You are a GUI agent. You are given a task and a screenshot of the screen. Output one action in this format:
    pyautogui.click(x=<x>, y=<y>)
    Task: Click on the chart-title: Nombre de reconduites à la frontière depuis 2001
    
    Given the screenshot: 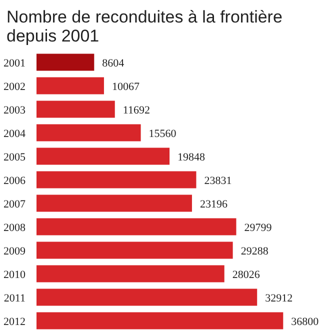 What is the action you would take?
    pyautogui.click(x=144, y=27)
    